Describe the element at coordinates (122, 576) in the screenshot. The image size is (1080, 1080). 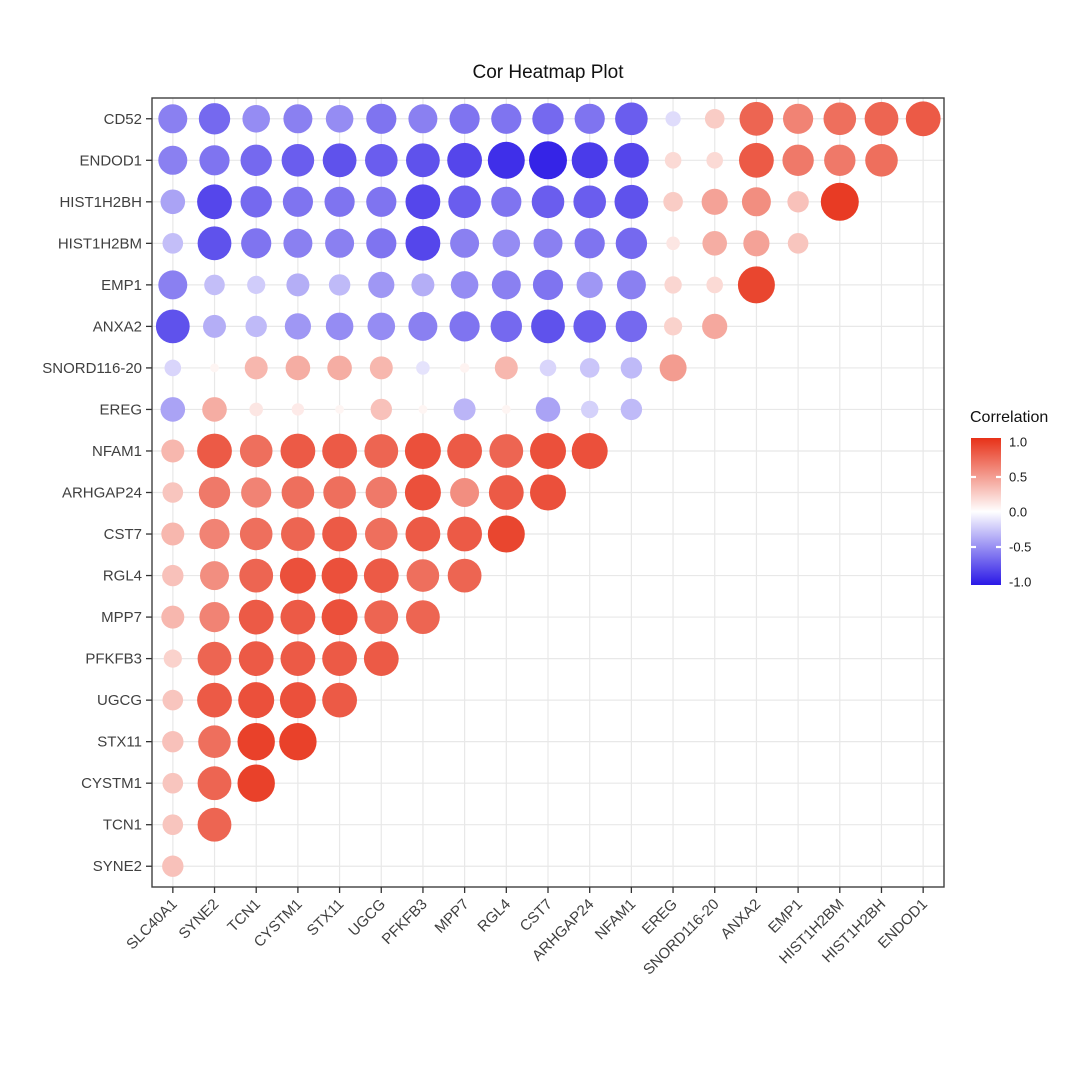
I see `y-axis-label: RGL4` at that location.